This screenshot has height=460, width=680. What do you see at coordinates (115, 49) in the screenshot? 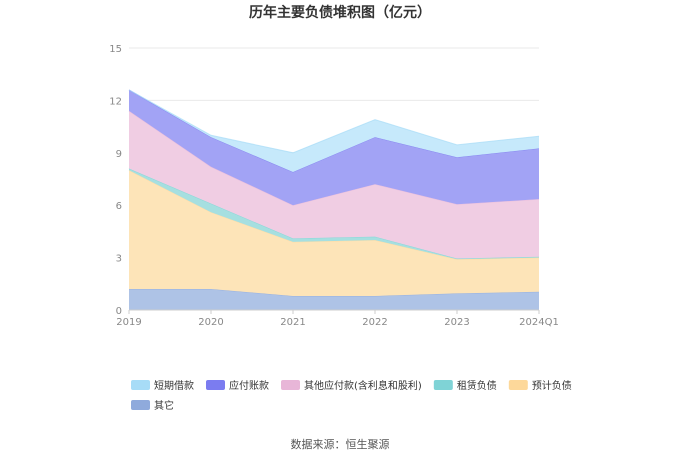
I see `y-tick-label: 15` at bounding box center [115, 49].